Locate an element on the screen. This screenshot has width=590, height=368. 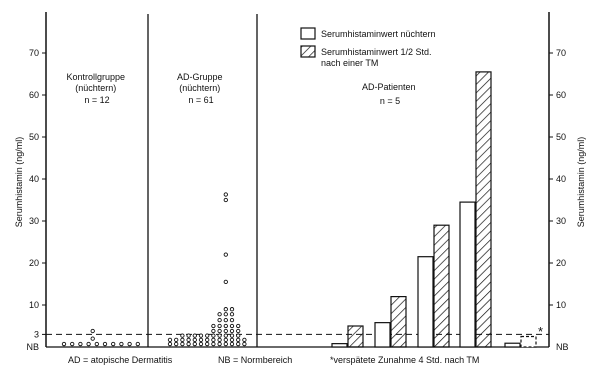
y-axis-label-left: Serumhistamin (ng/ml) is located at coordinates (19, 182).